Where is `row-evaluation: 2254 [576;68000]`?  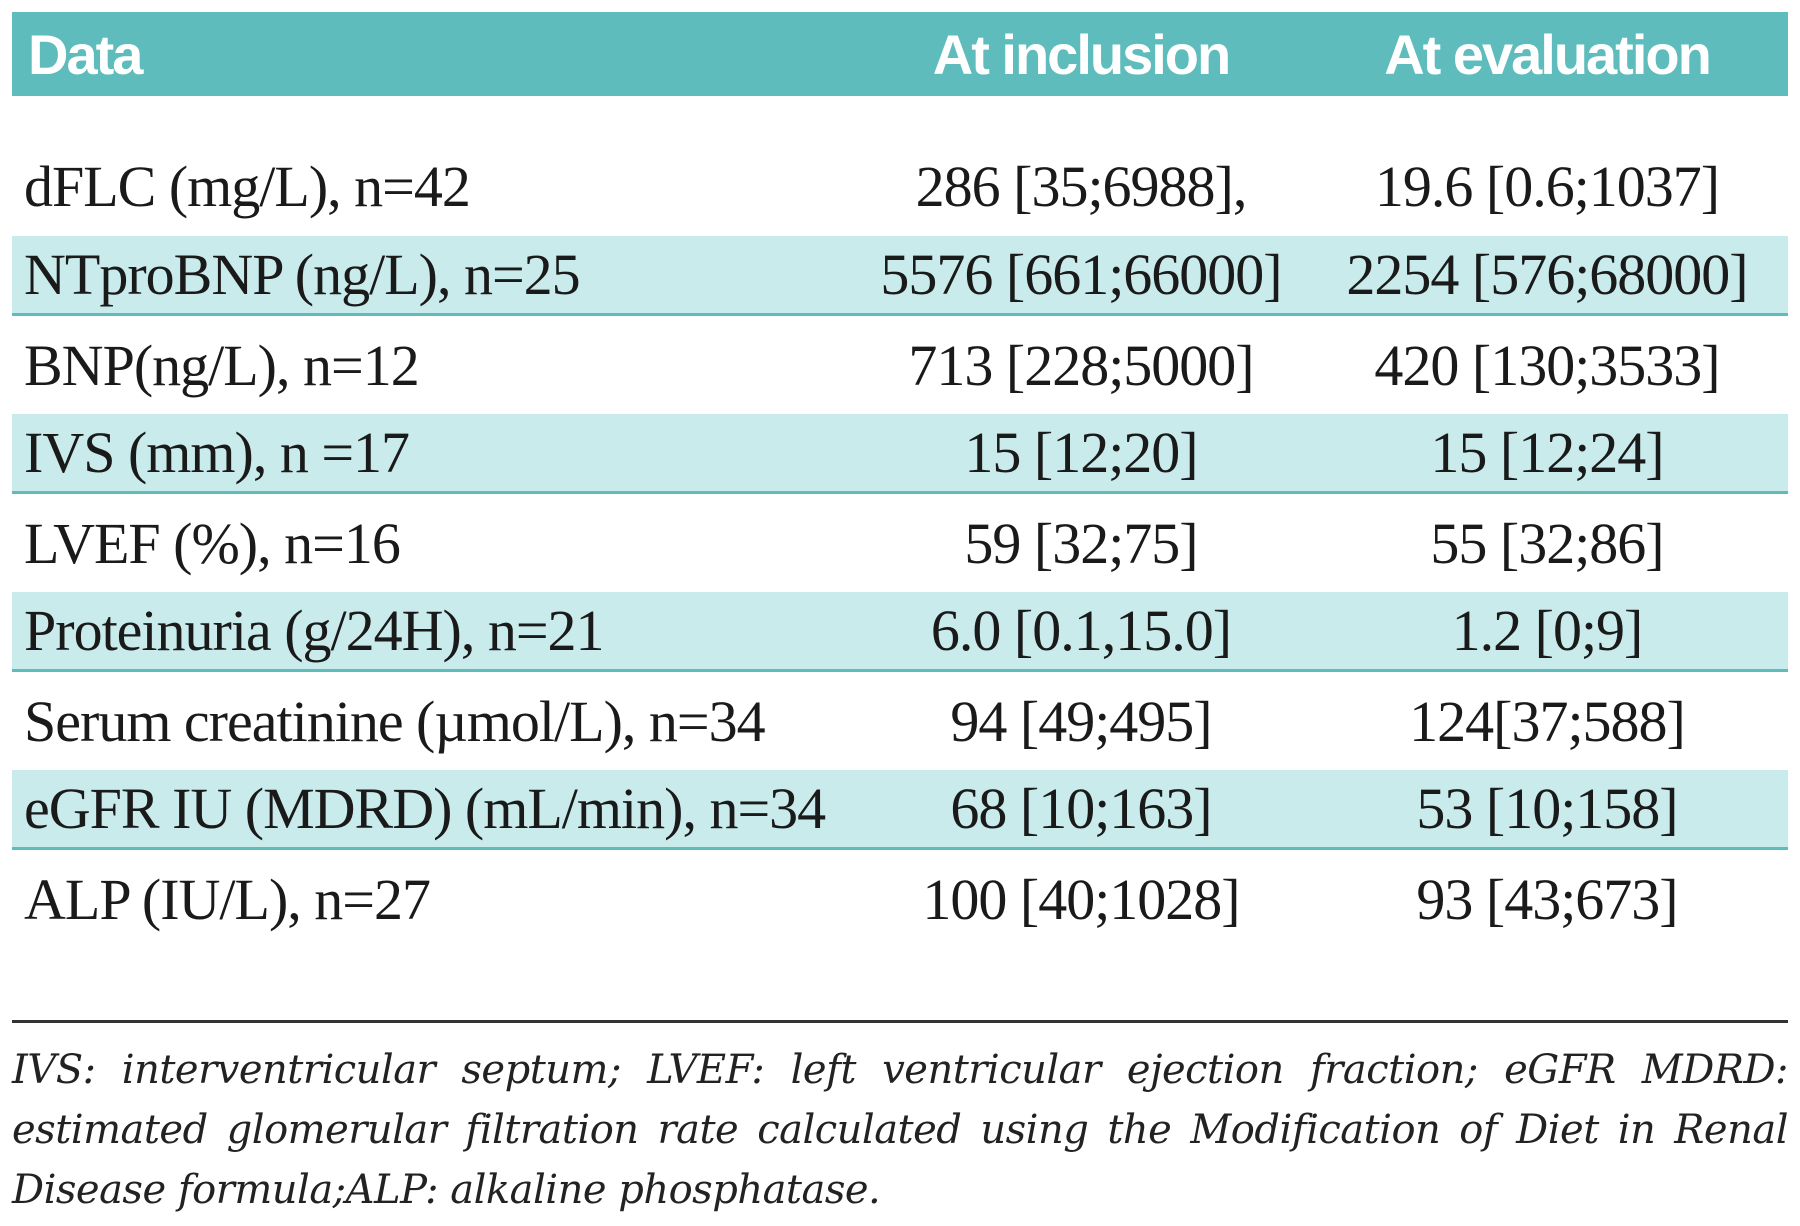 row-evaluation: 2254 [576;68000] is located at coordinates (1547, 274).